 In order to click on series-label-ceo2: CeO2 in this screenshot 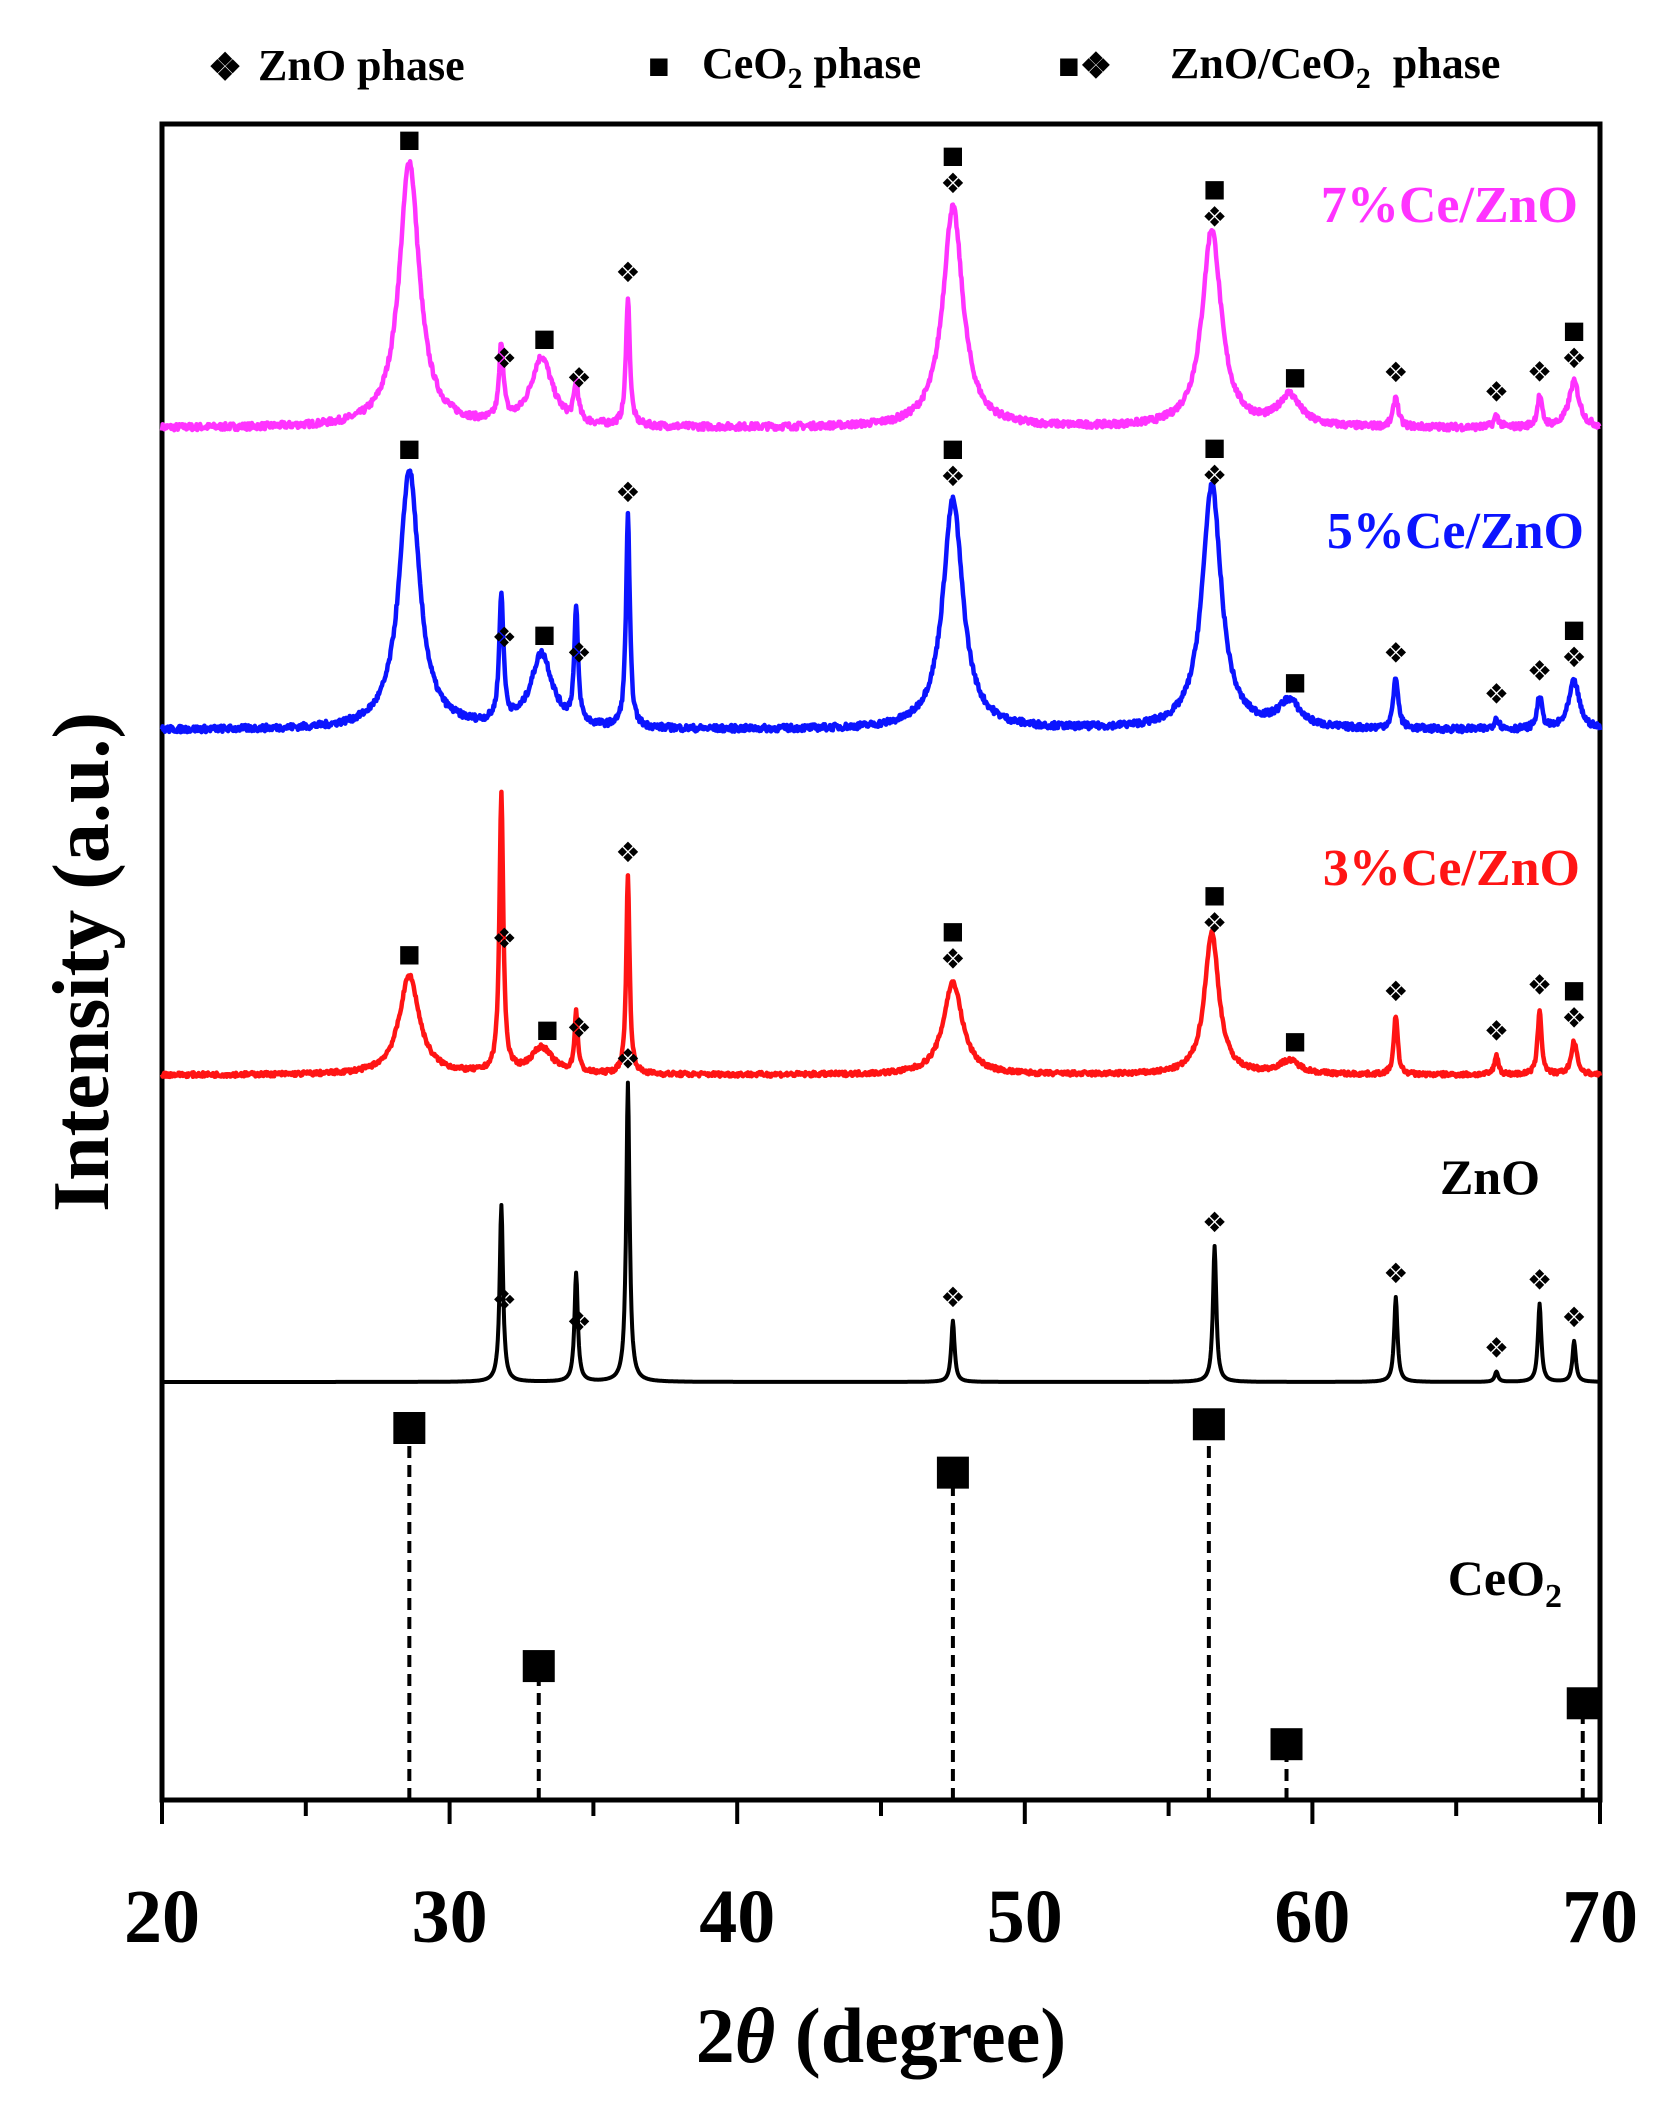, I will do `click(1505, 1582)`.